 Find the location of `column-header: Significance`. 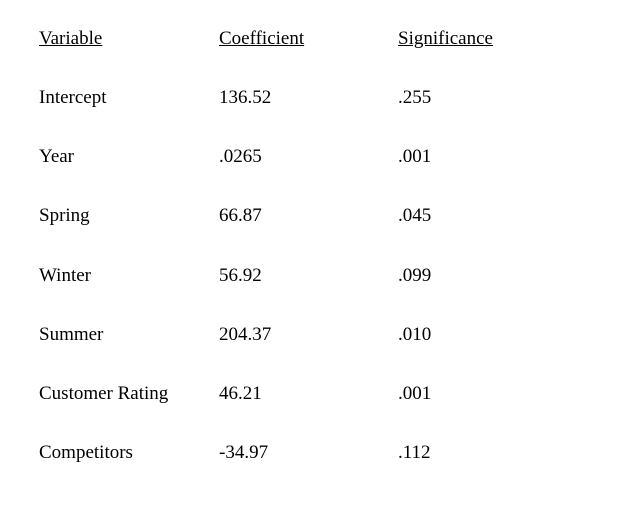

column-header: Significance is located at coordinates (445, 38).